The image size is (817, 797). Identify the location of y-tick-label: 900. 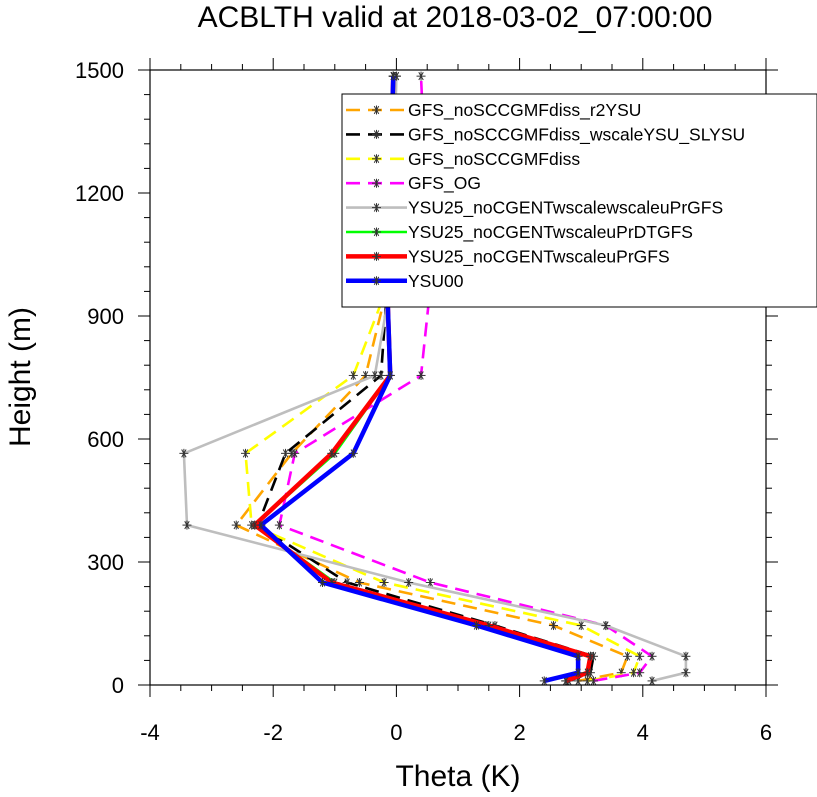
(105, 316).